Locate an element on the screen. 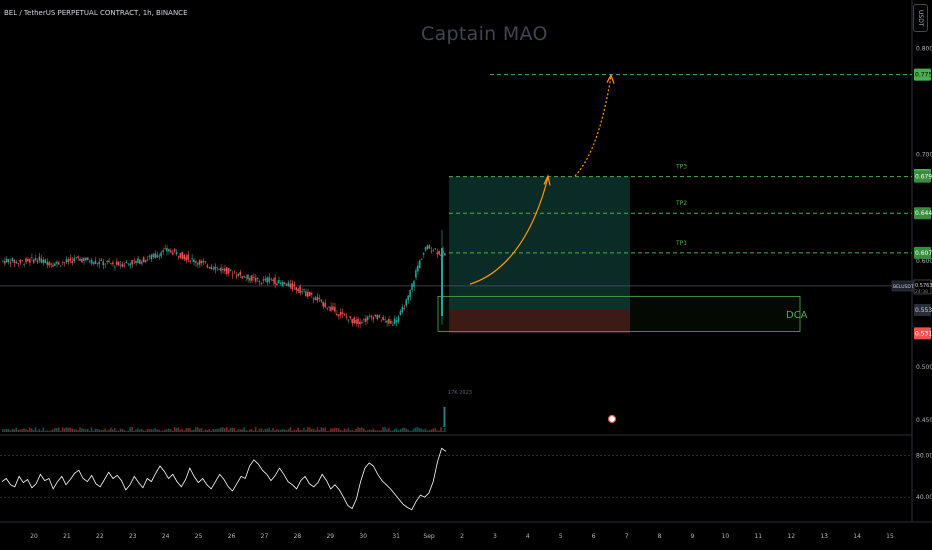  time-tick-label: 8 is located at coordinates (660, 536).